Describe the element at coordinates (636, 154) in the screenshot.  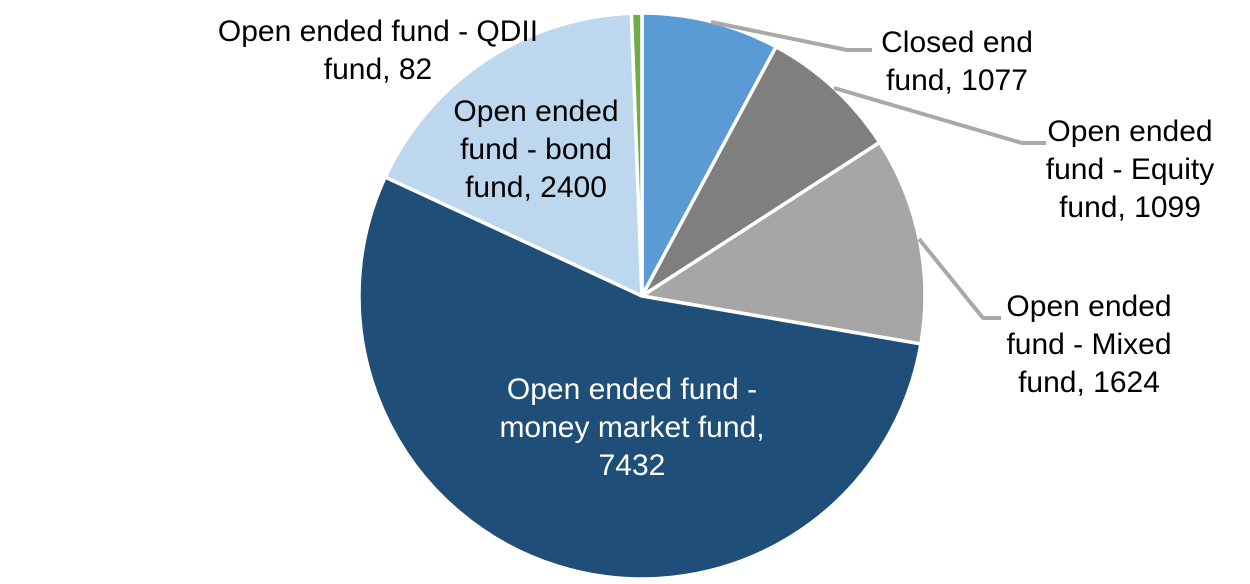
I see `pie-slice-open-ended-fund-qdii-fund` at that location.